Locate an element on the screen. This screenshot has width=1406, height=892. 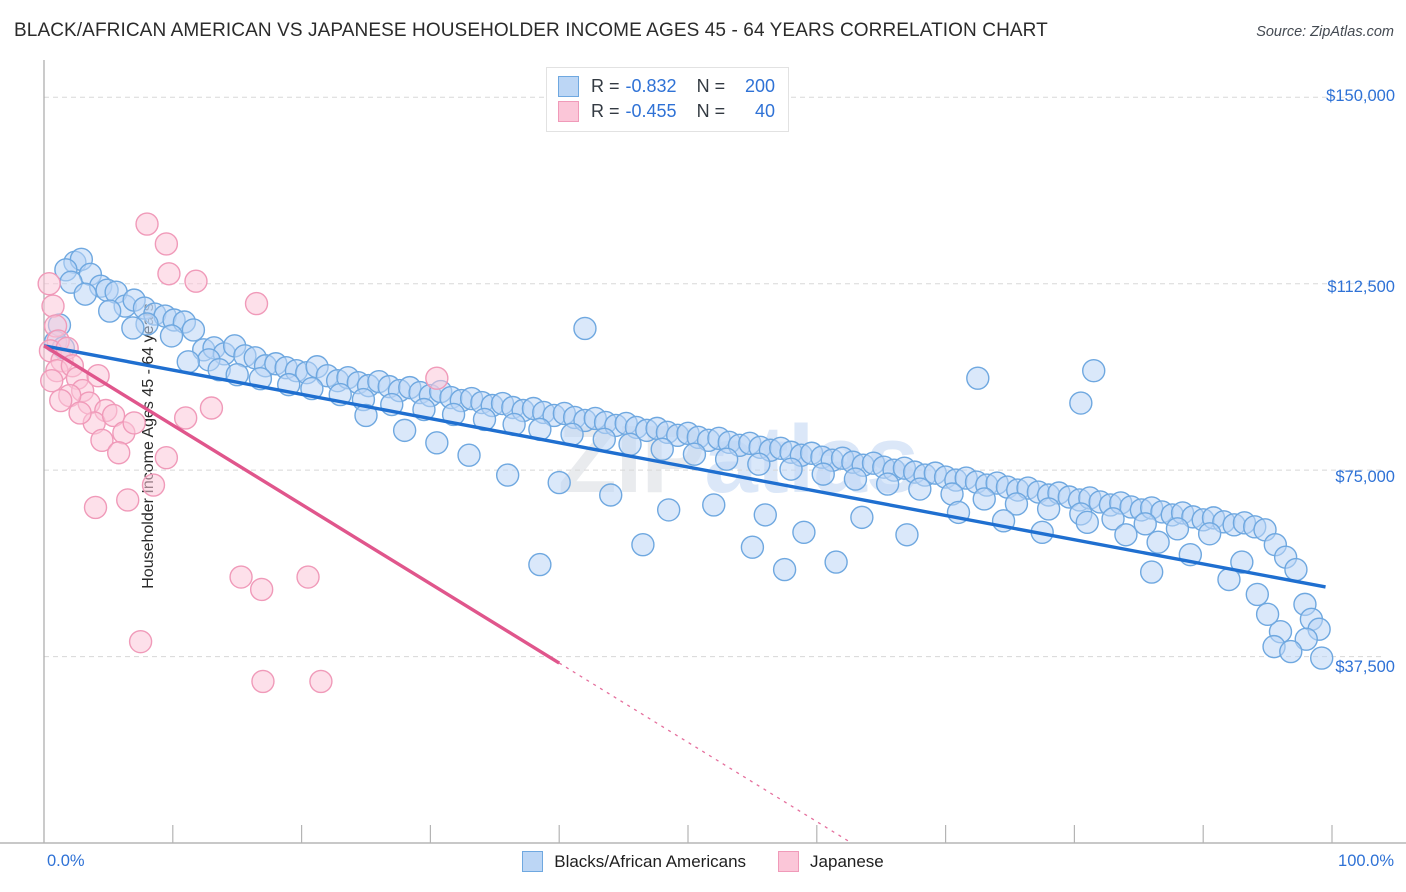
n-value-pink: 40 is located at coordinates (765, 111).